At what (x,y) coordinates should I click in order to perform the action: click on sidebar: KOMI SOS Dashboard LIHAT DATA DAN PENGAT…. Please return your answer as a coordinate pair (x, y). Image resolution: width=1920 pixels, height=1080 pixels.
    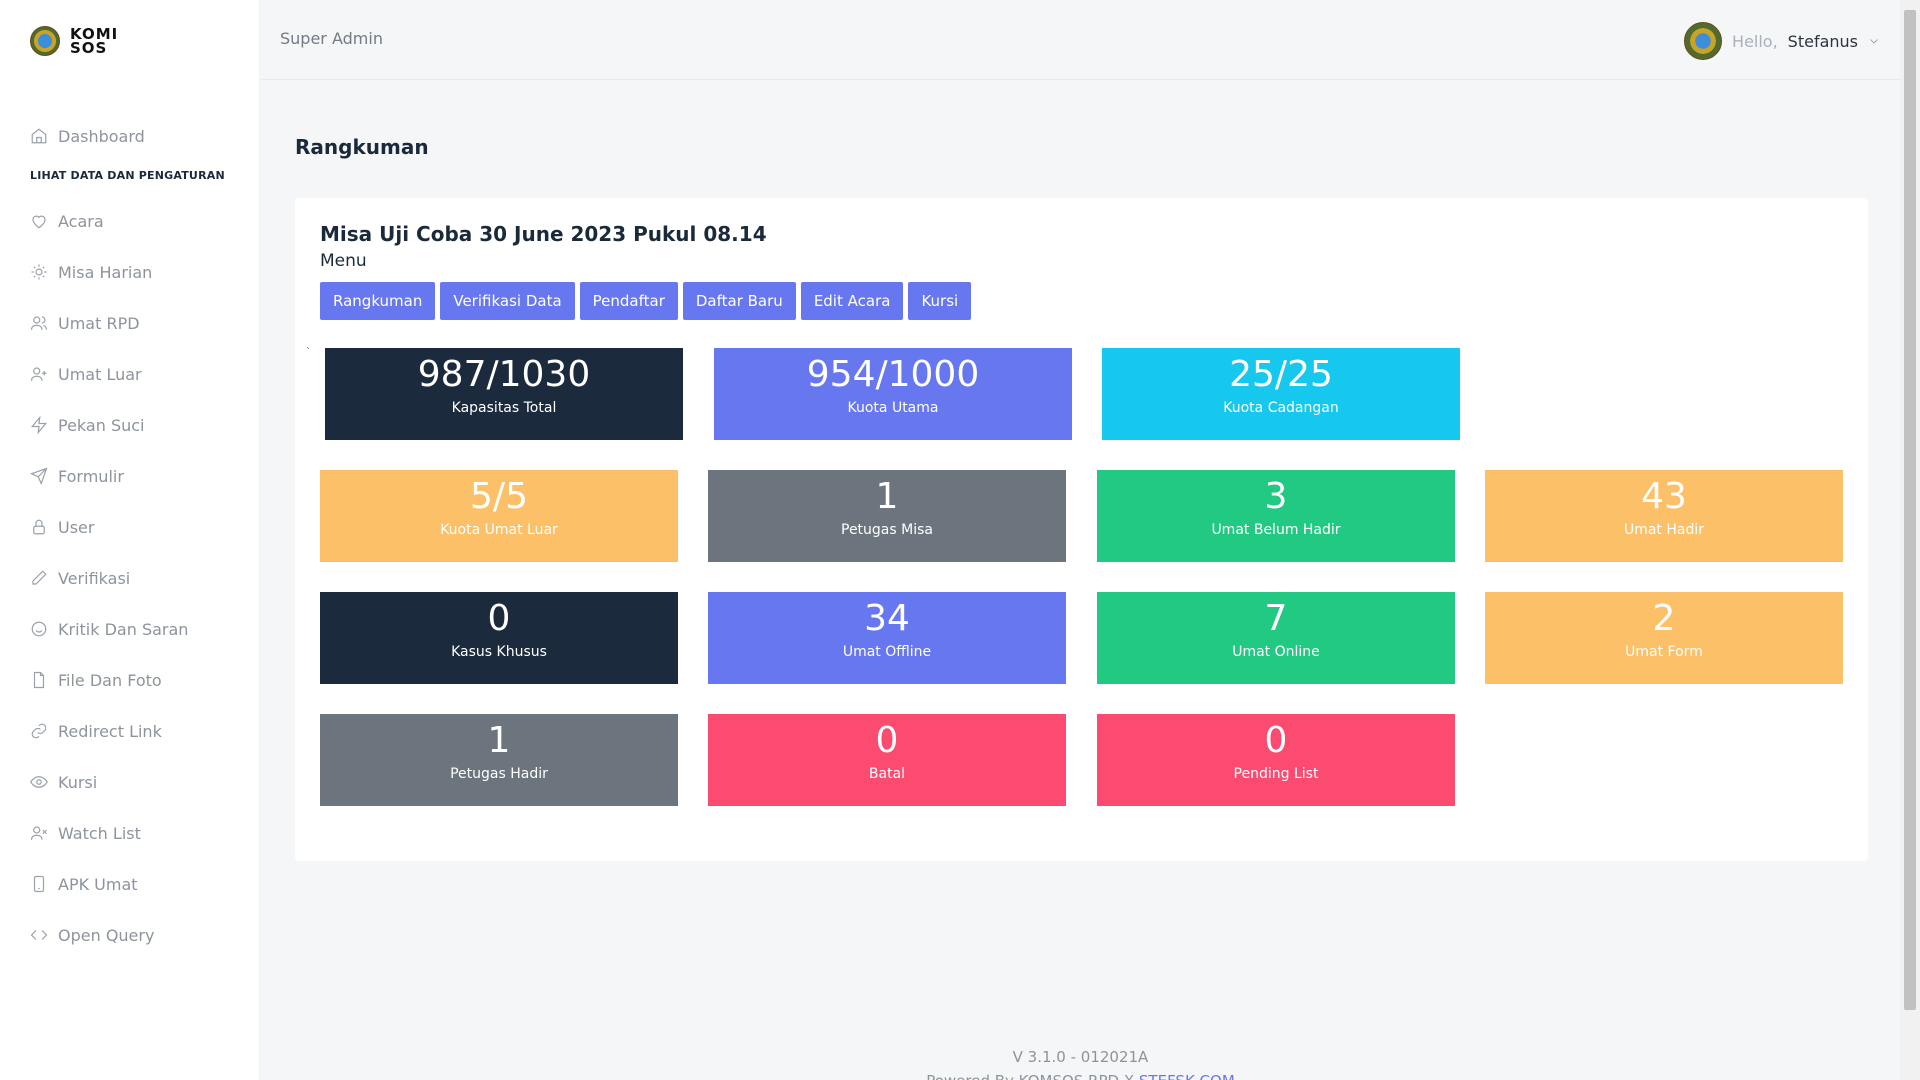
    Looking at the image, I should click on (130, 540).